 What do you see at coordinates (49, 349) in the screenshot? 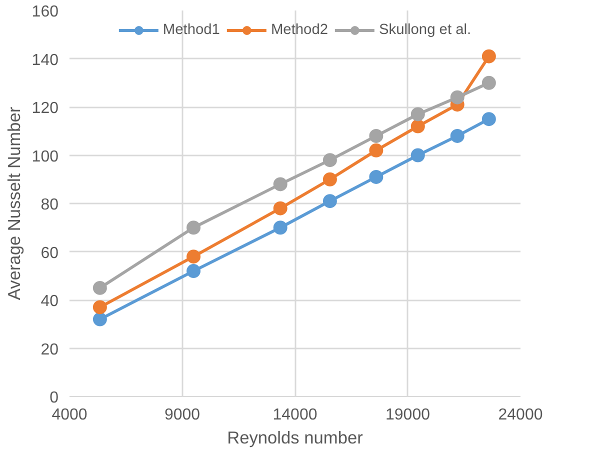
I see `y-tick-label: 20` at bounding box center [49, 349].